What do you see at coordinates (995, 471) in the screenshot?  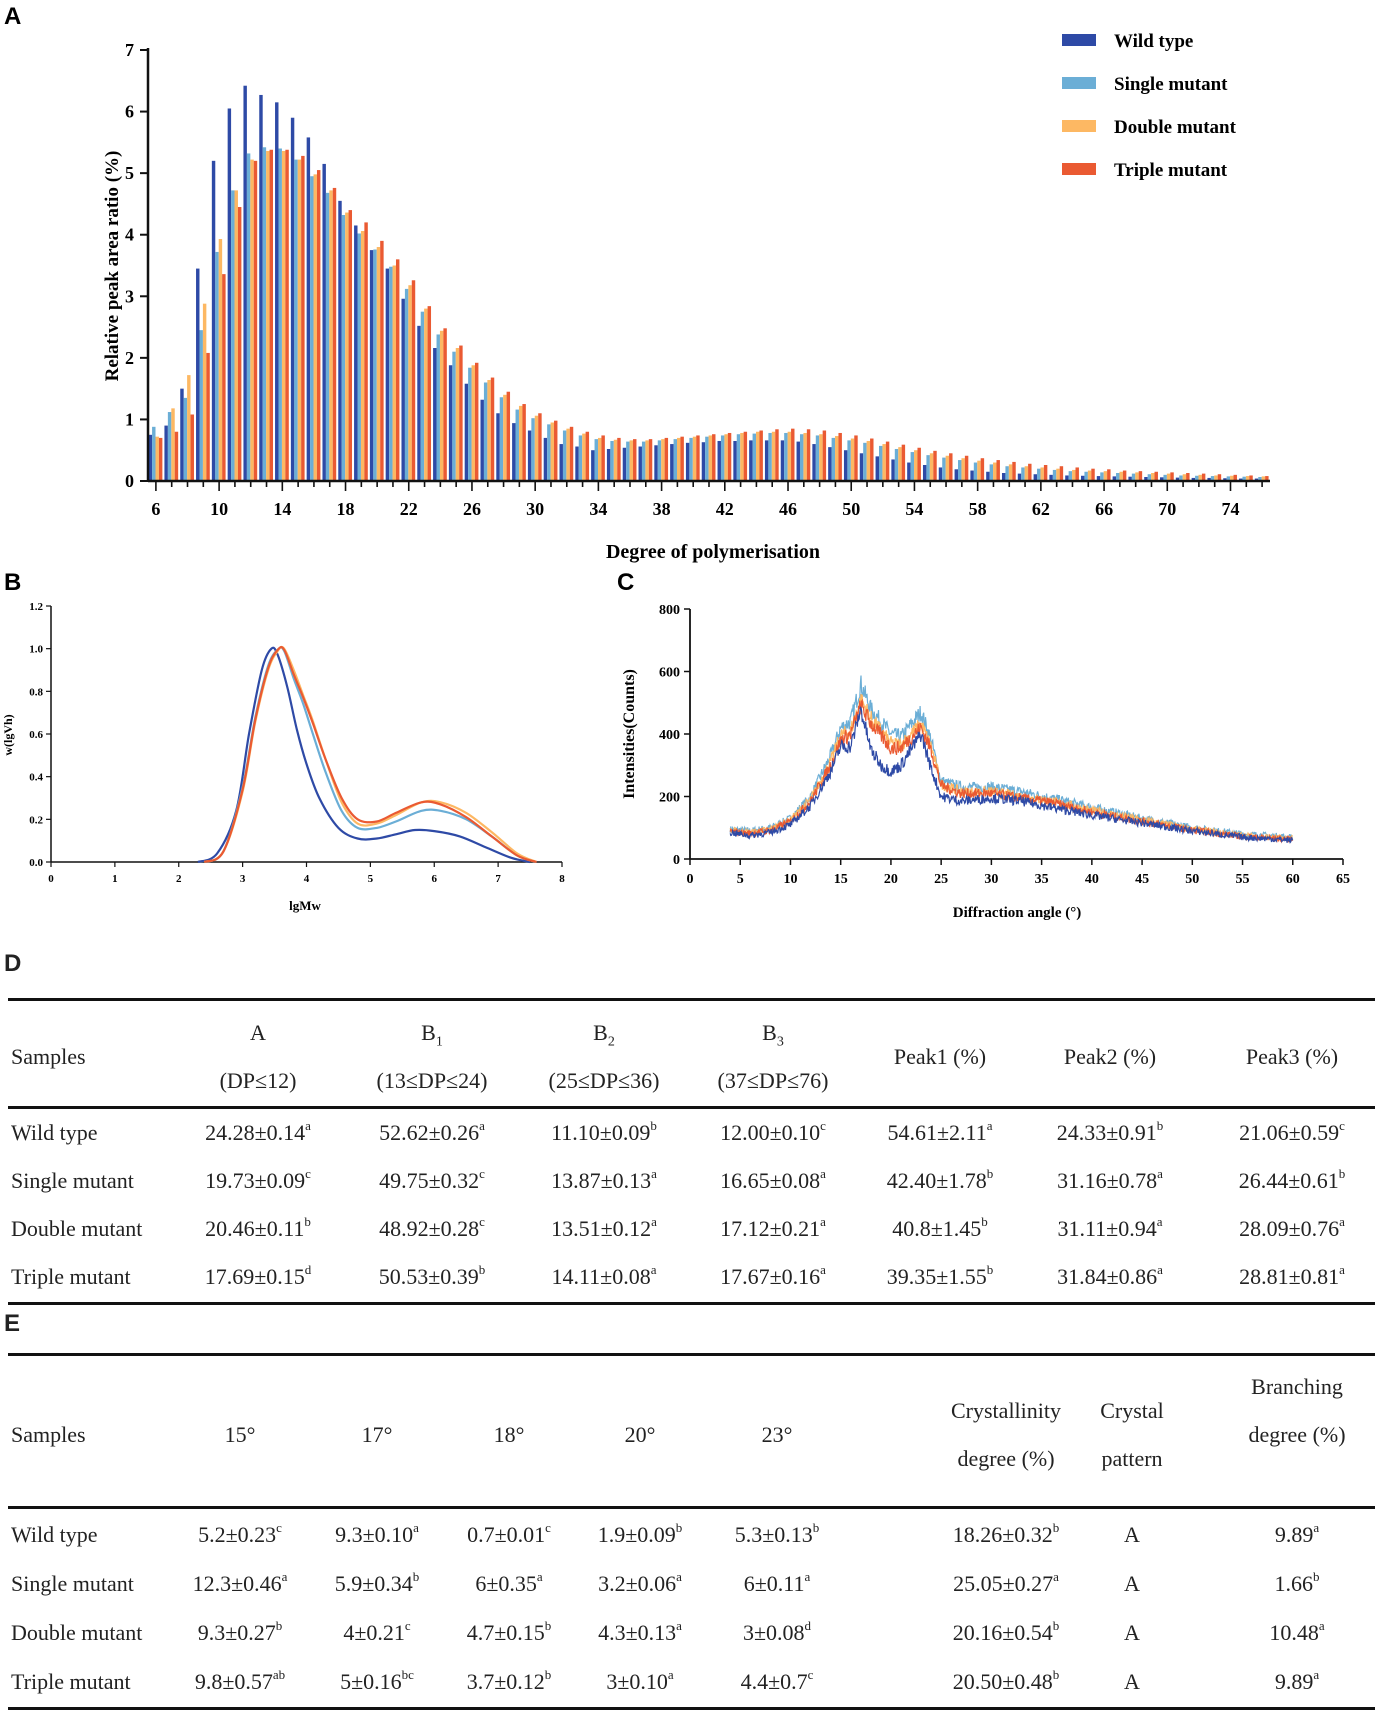 I see `bar-double-mutant-dp59` at bounding box center [995, 471].